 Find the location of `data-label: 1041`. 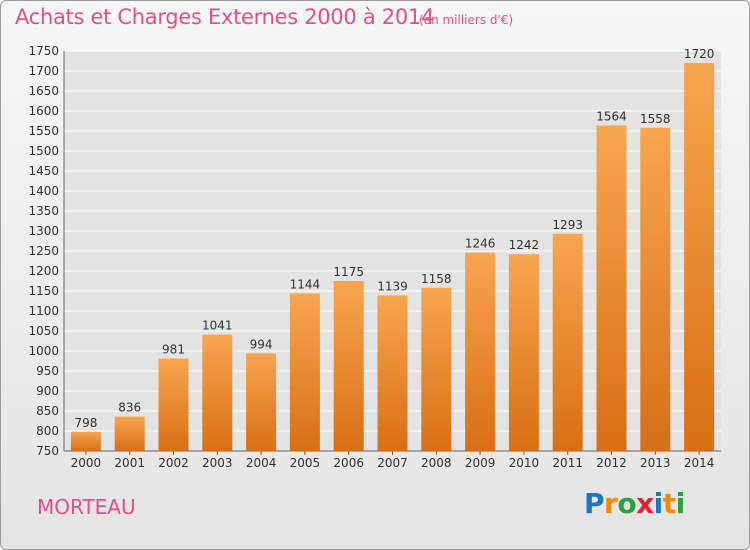

data-label: 1041 is located at coordinates (217, 326).